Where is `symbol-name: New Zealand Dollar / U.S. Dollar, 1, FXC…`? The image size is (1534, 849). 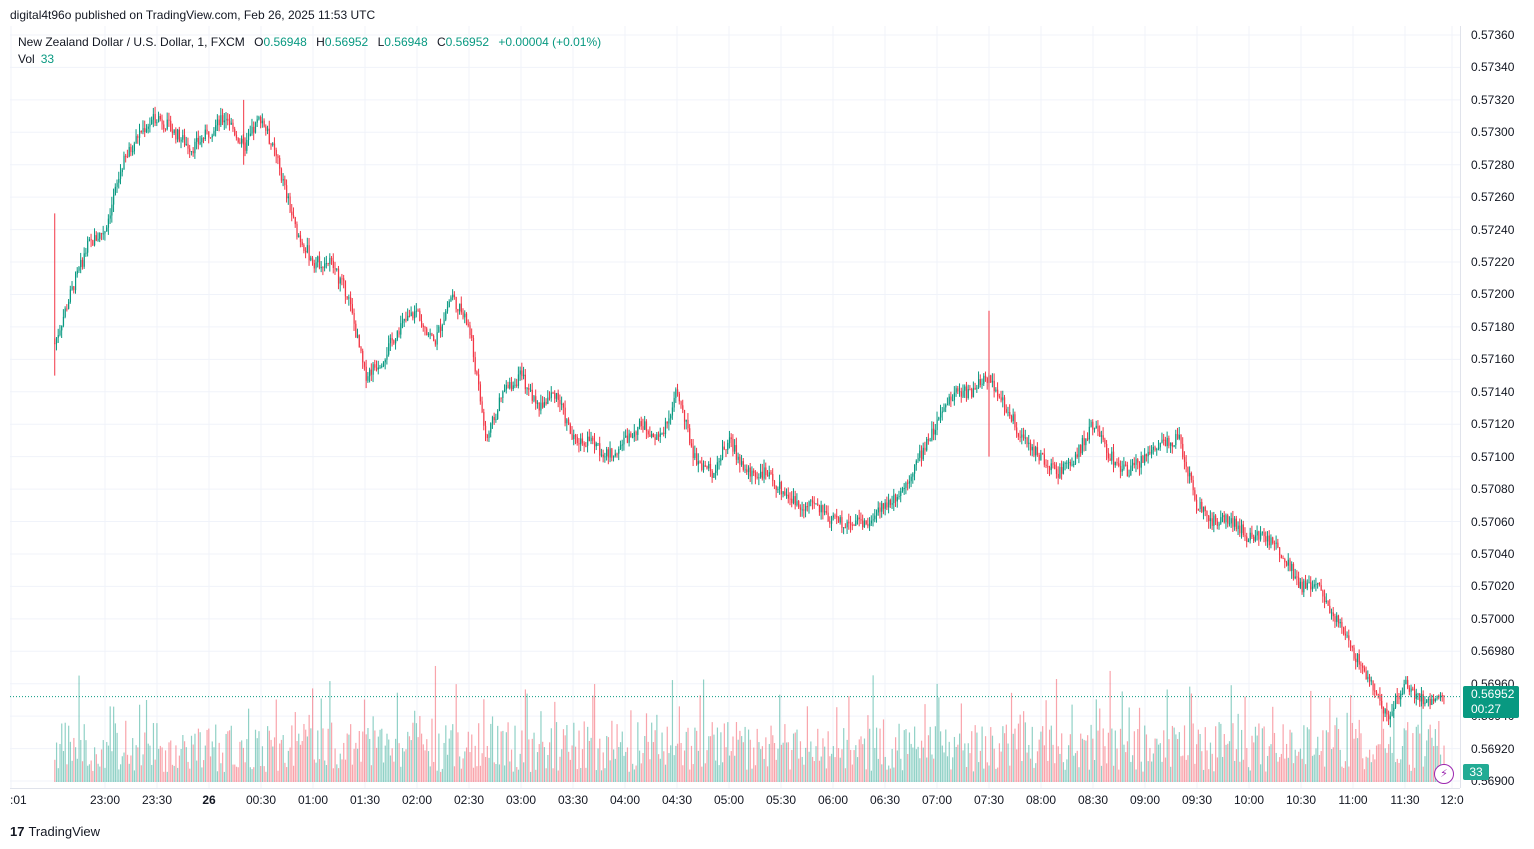
symbol-name: New Zealand Dollar / U.S. Dollar, 1, FXC… is located at coordinates (131, 42).